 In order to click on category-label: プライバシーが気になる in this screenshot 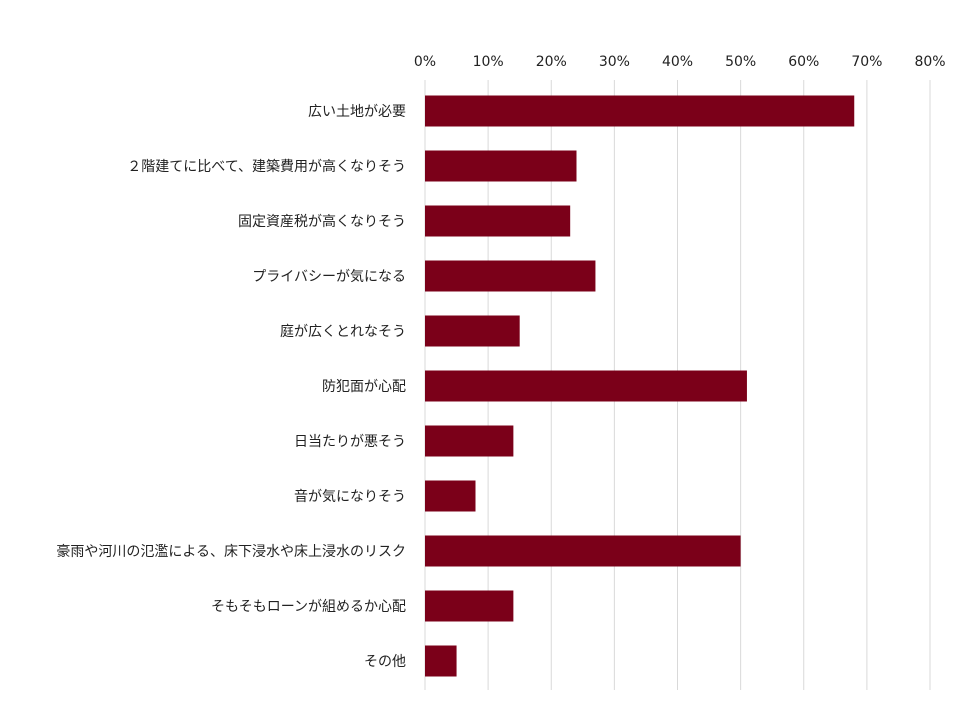, I will do `click(329, 277)`.